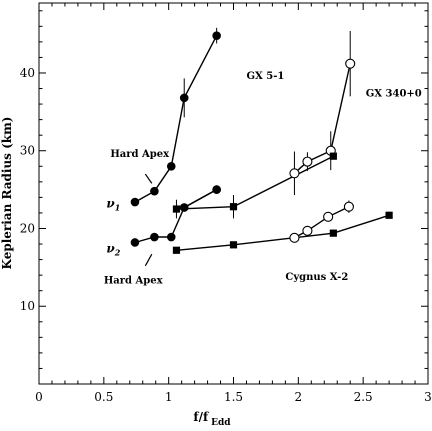 Image resolution: width=432 pixels, height=431 pixels. What do you see at coordinates (39, 397) in the screenshot?
I see `x-tick-label: 0` at bounding box center [39, 397].